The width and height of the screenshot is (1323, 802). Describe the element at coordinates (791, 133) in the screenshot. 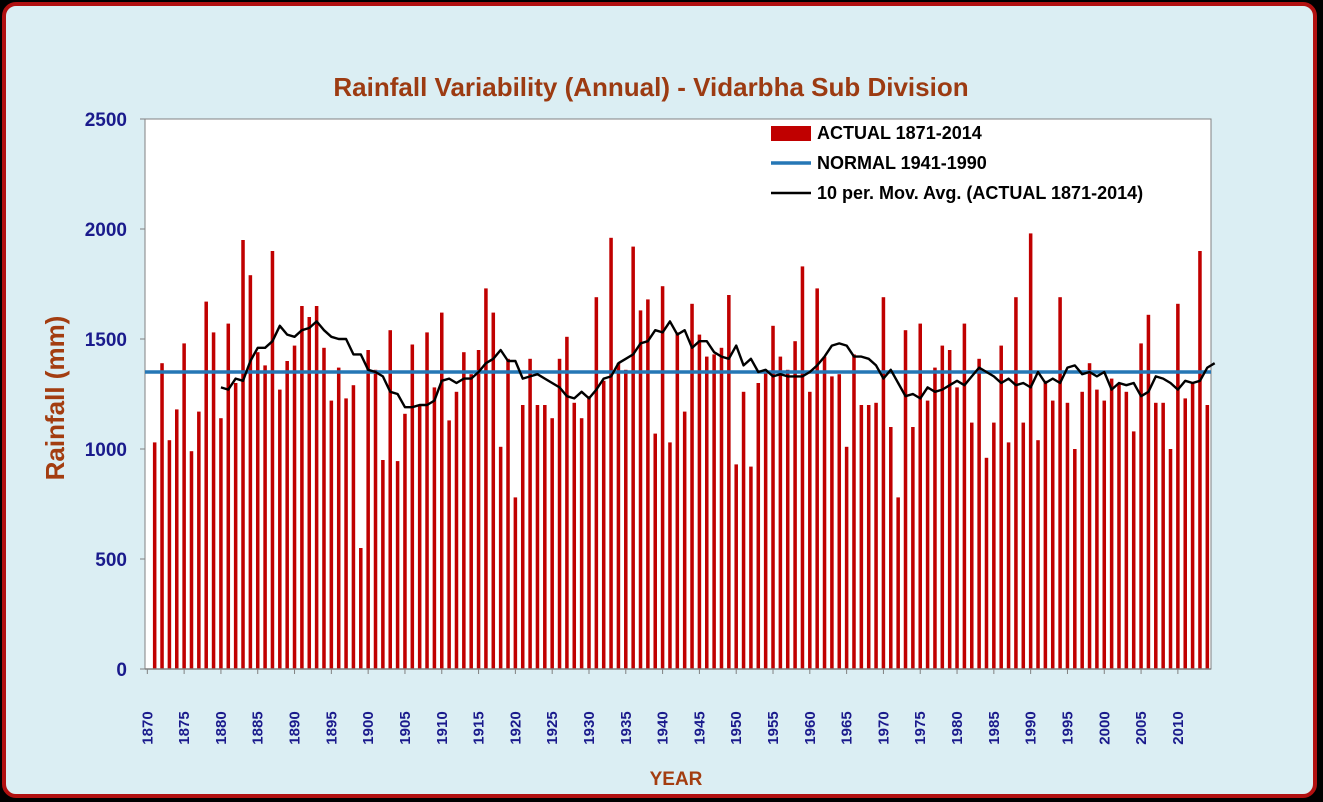

I see `legend-swatch-actual` at that location.